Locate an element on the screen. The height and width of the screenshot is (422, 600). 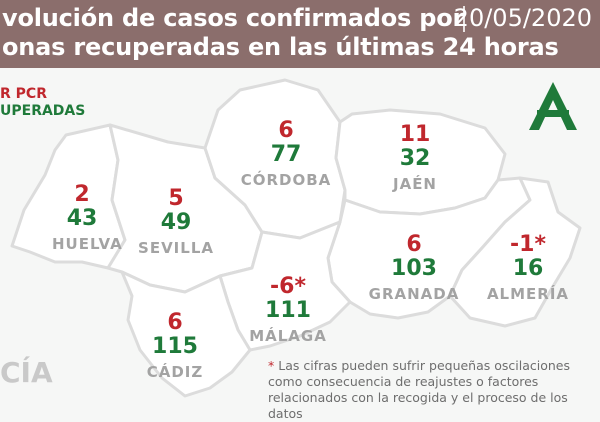
pcr-count-malaga: -6* is located at coordinates (288, 286).